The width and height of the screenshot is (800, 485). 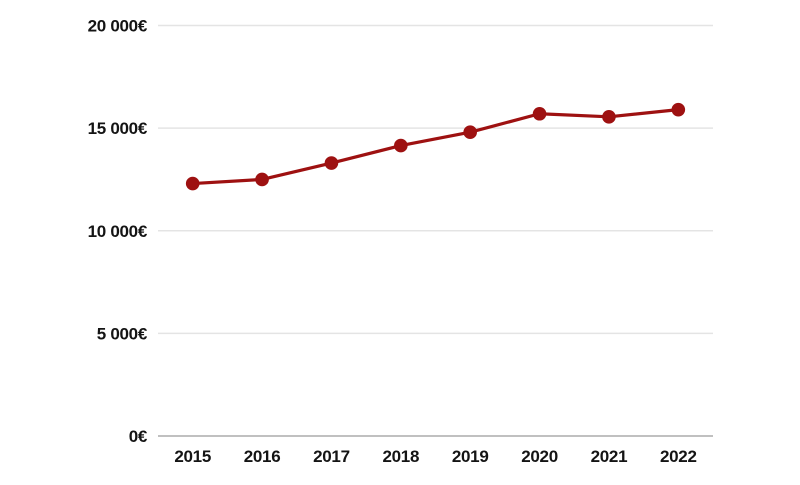 What do you see at coordinates (331, 456) in the screenshot?
I see `x-axis-tick-label: 2017` at bounding box center [331, 456].